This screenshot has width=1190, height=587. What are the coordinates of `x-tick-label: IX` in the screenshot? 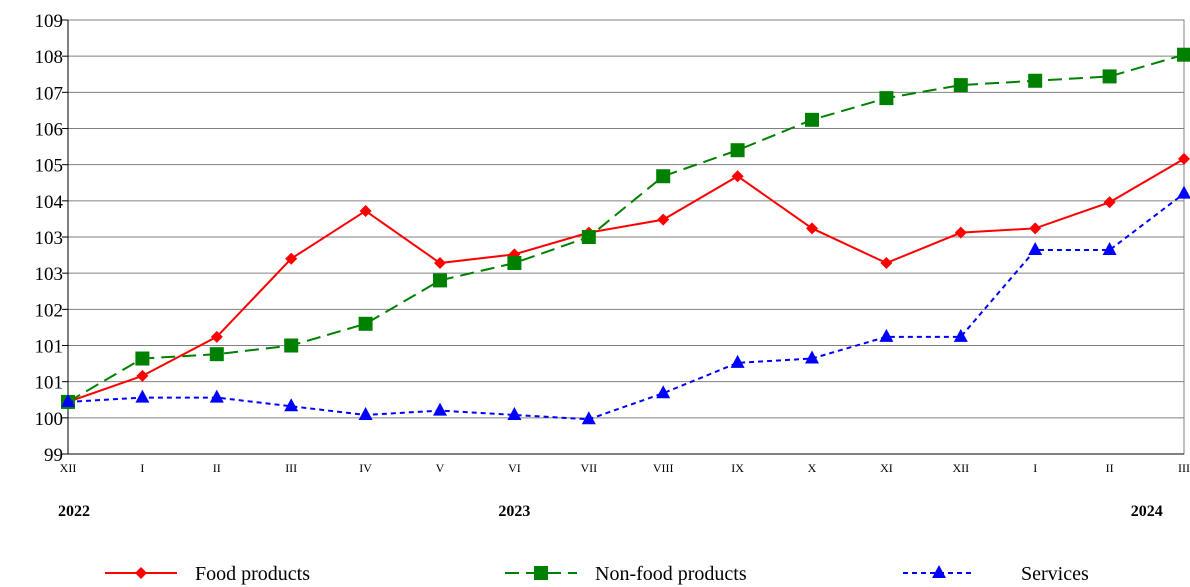 It's located at (737, 468).